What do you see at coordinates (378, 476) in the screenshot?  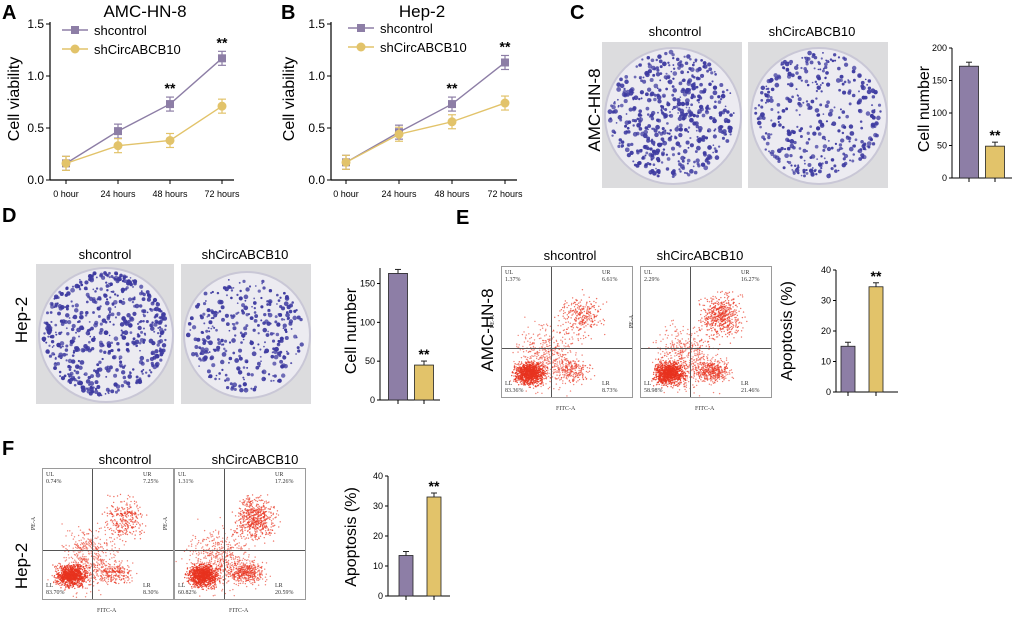 I see `y-tick-label: 40` at bounding box center [378, 476].